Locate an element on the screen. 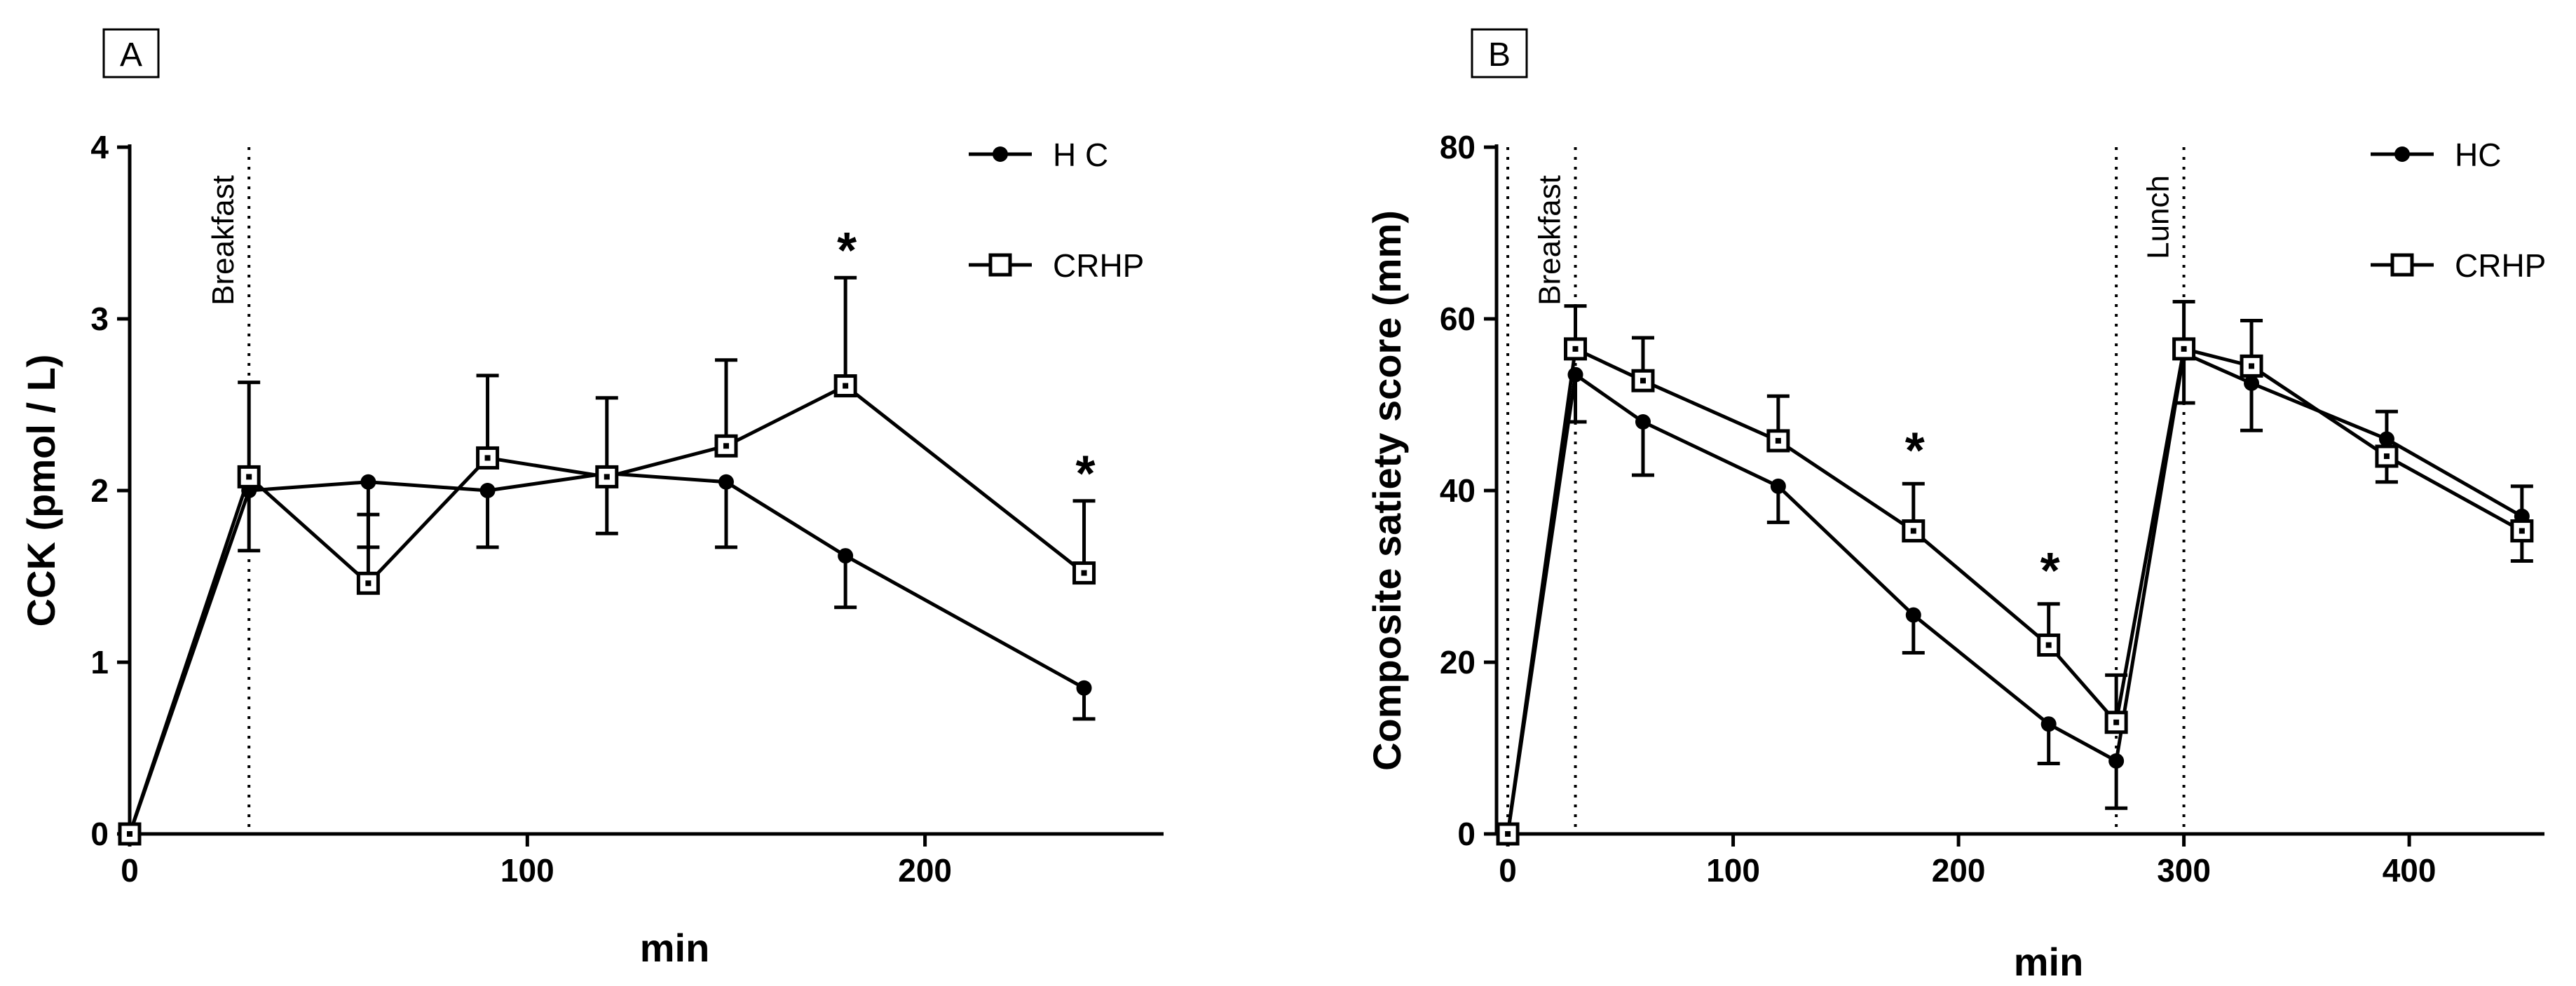 This screenshot has width=2576, height=986. legend-label: H C is located at coordinates (1080, 155).